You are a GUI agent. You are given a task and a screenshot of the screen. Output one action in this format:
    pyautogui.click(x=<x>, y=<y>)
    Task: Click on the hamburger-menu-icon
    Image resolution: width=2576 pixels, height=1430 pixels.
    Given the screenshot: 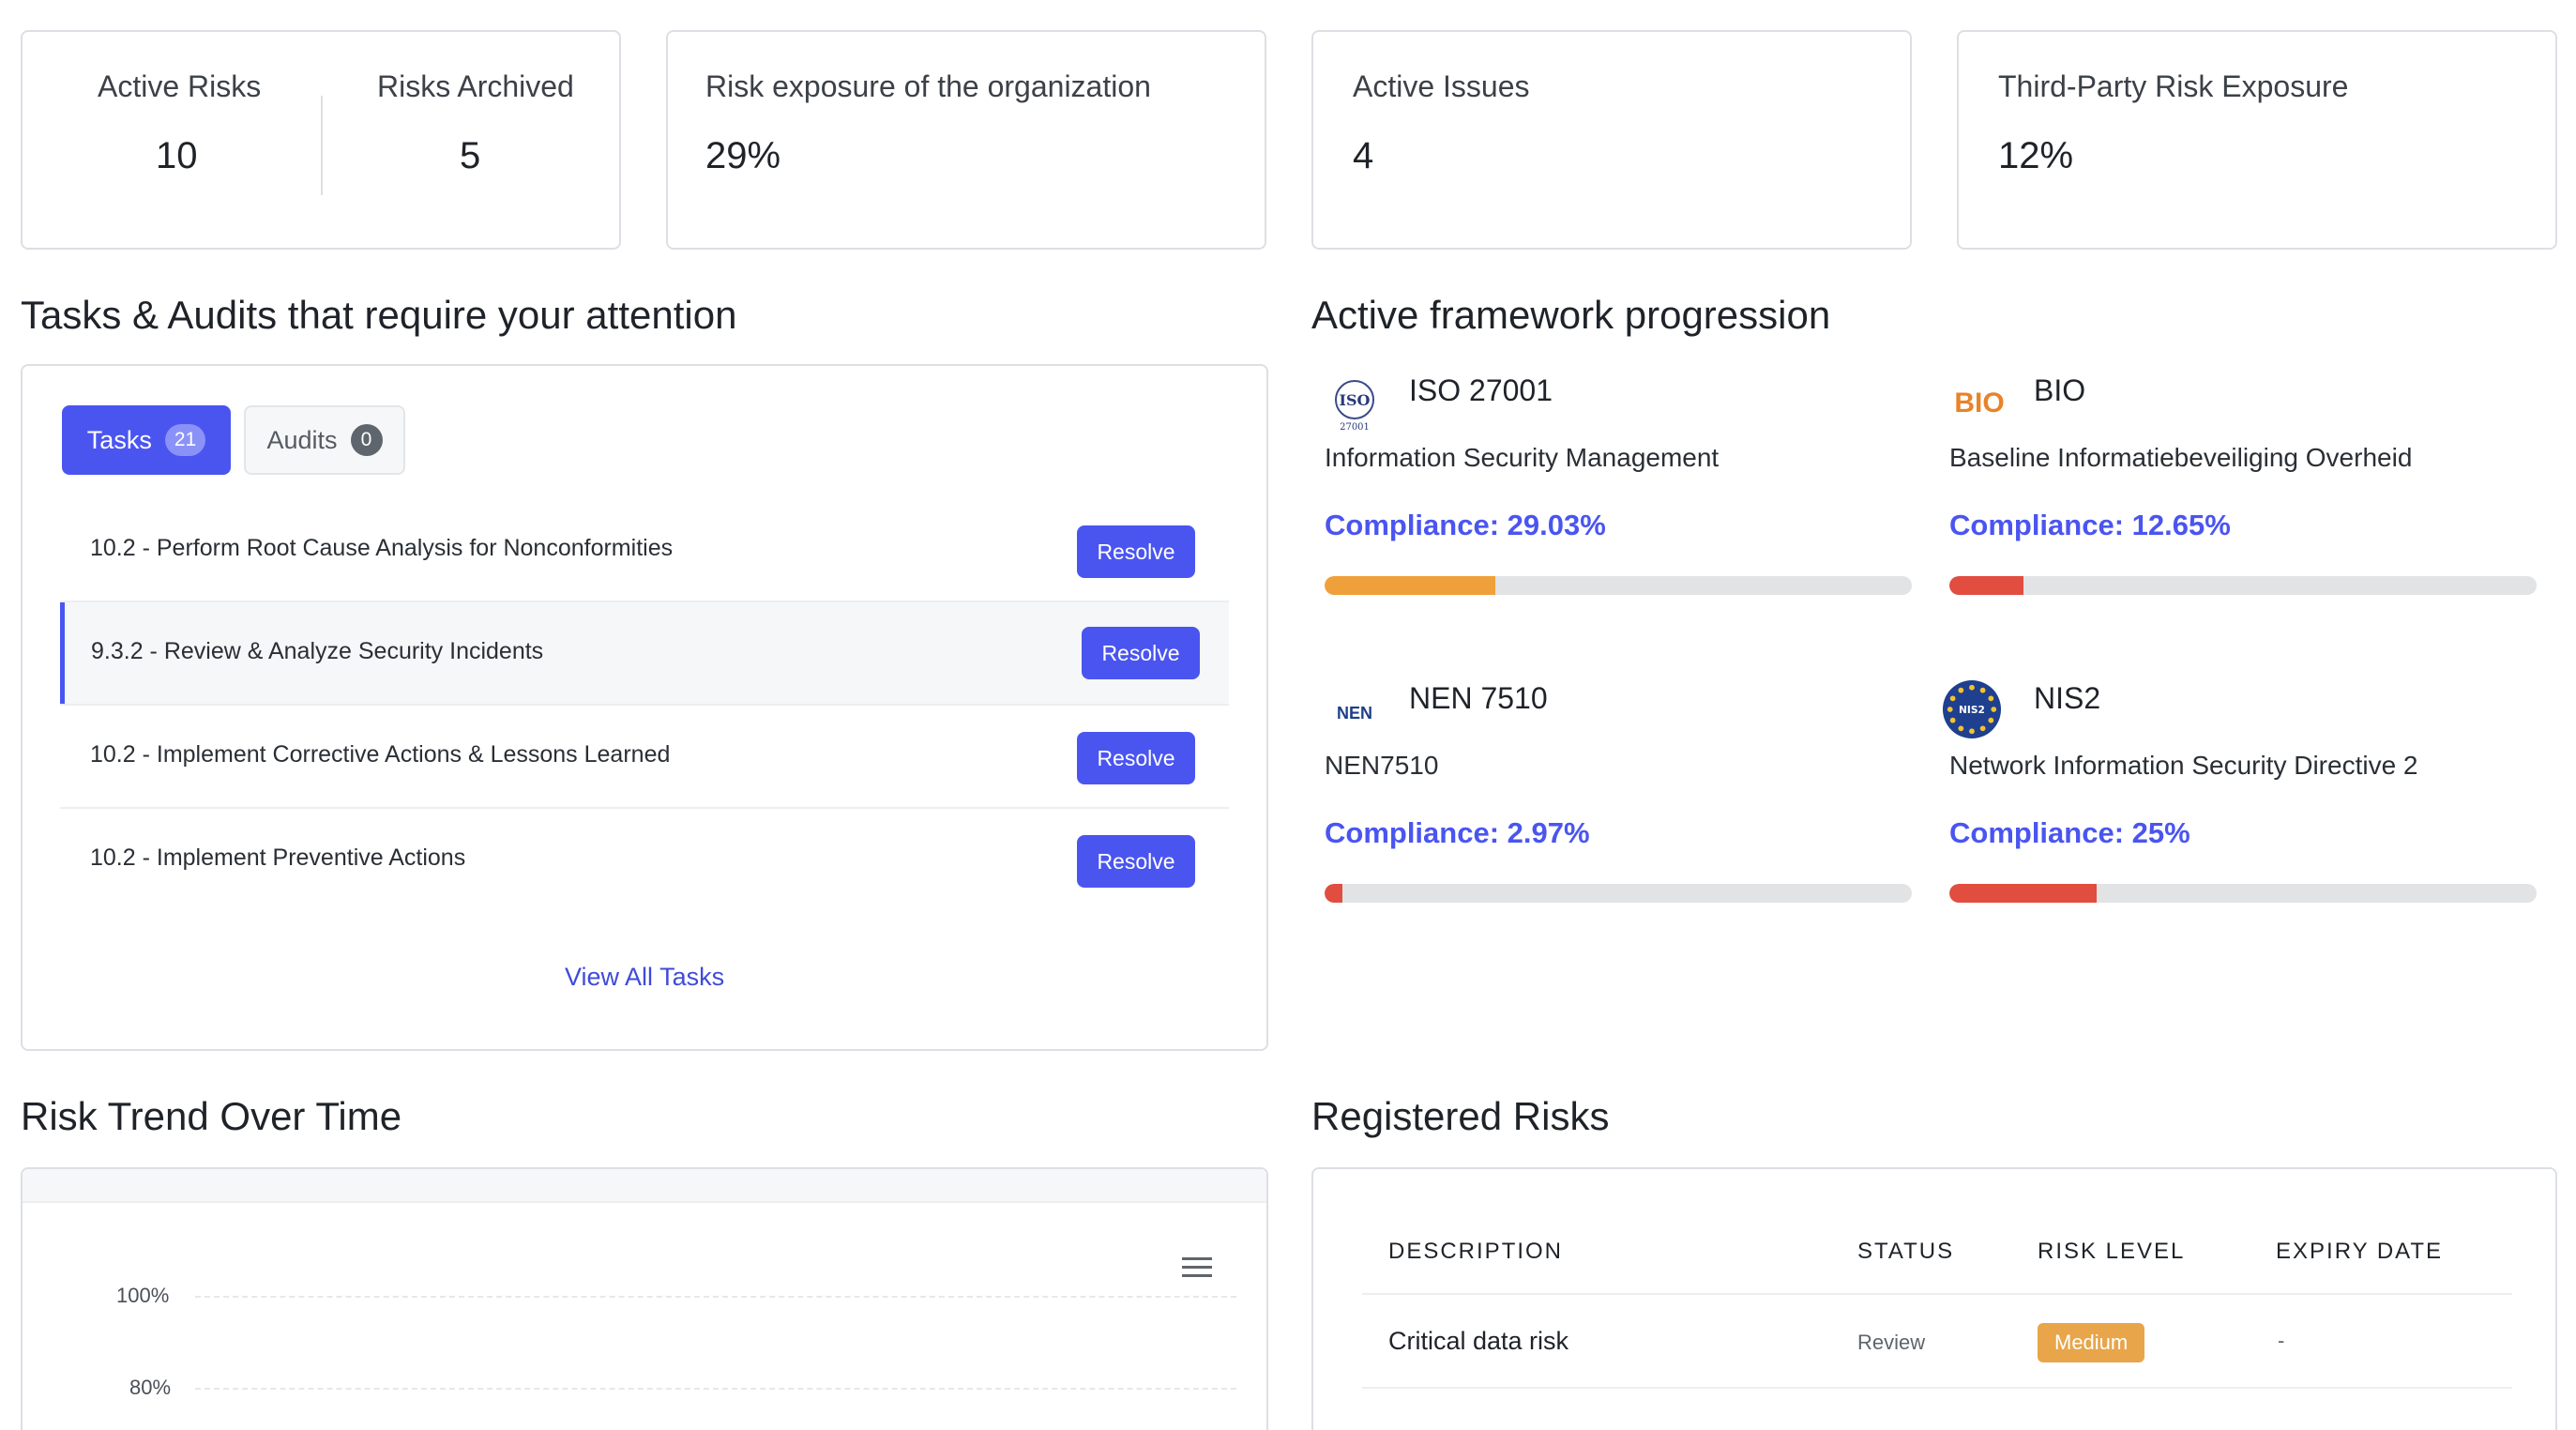 What is the action you would take?
    pyautogui.click(x=1198, y=1267)
    